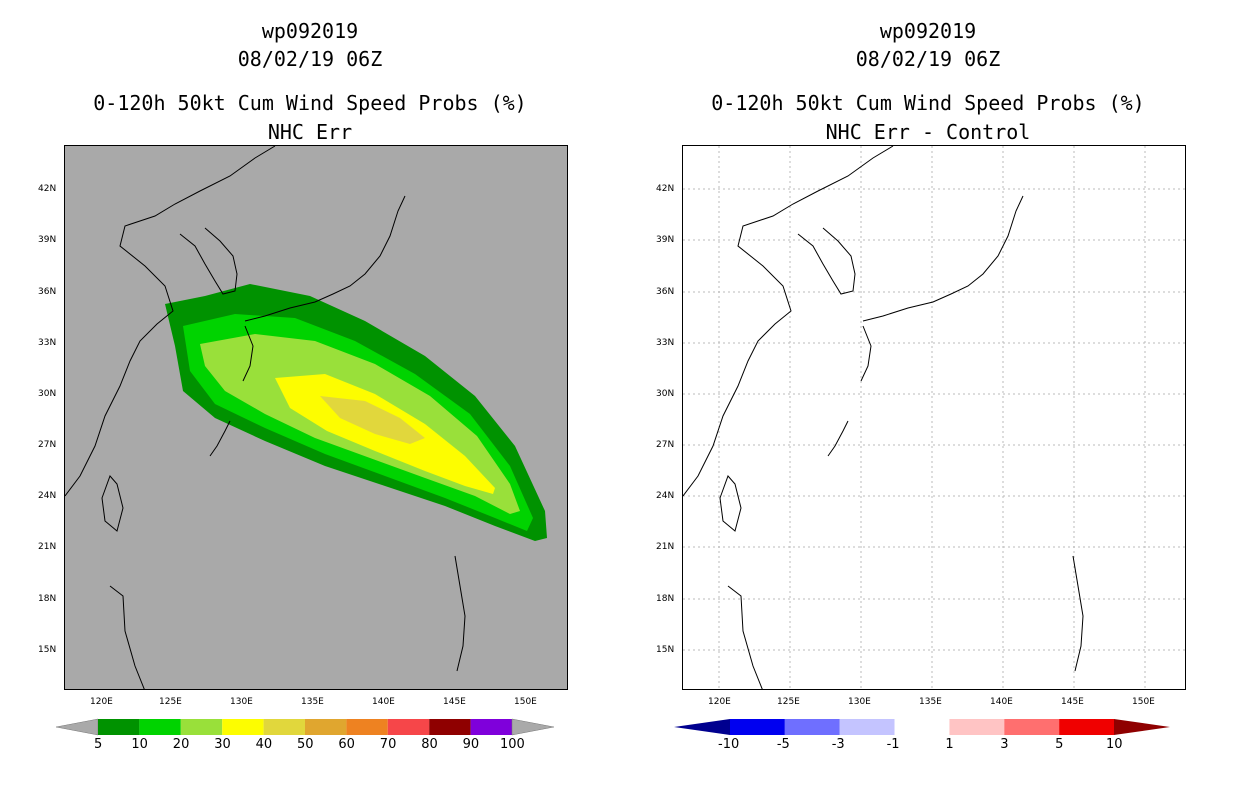 The image size is (1236, 800). Describe the element at coordinates (928, 59) in the screenshot. I see `right-datetime: 08/02/19 06Z` at that location.